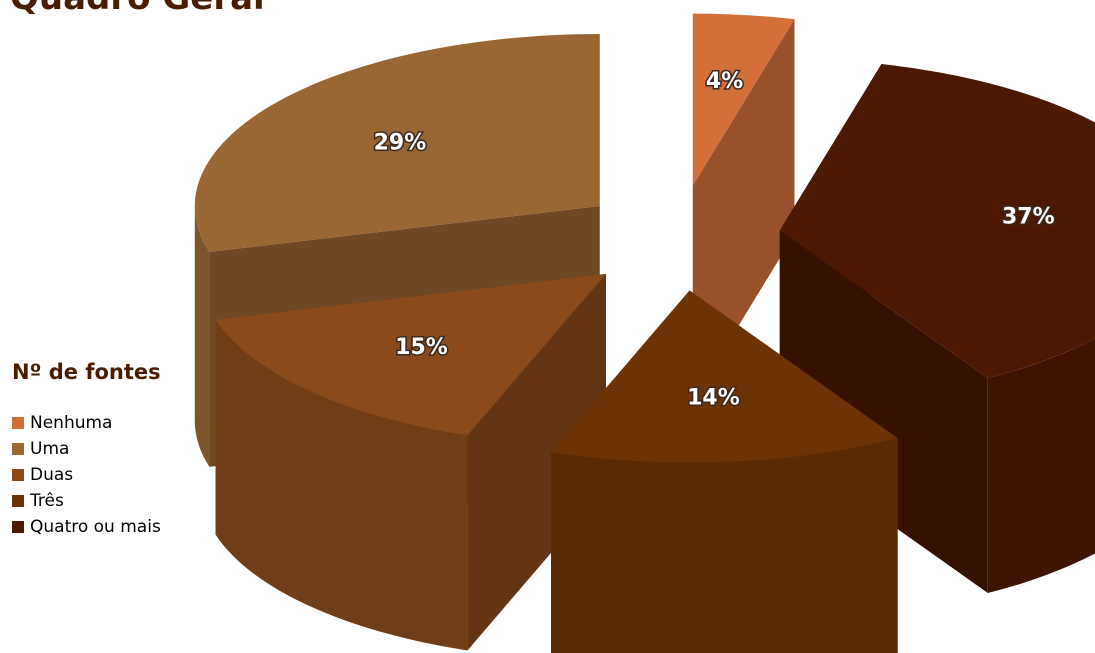  I want to click on legend-item-quatro-ou-mais: Quatro ou mais, so click(132, 527).